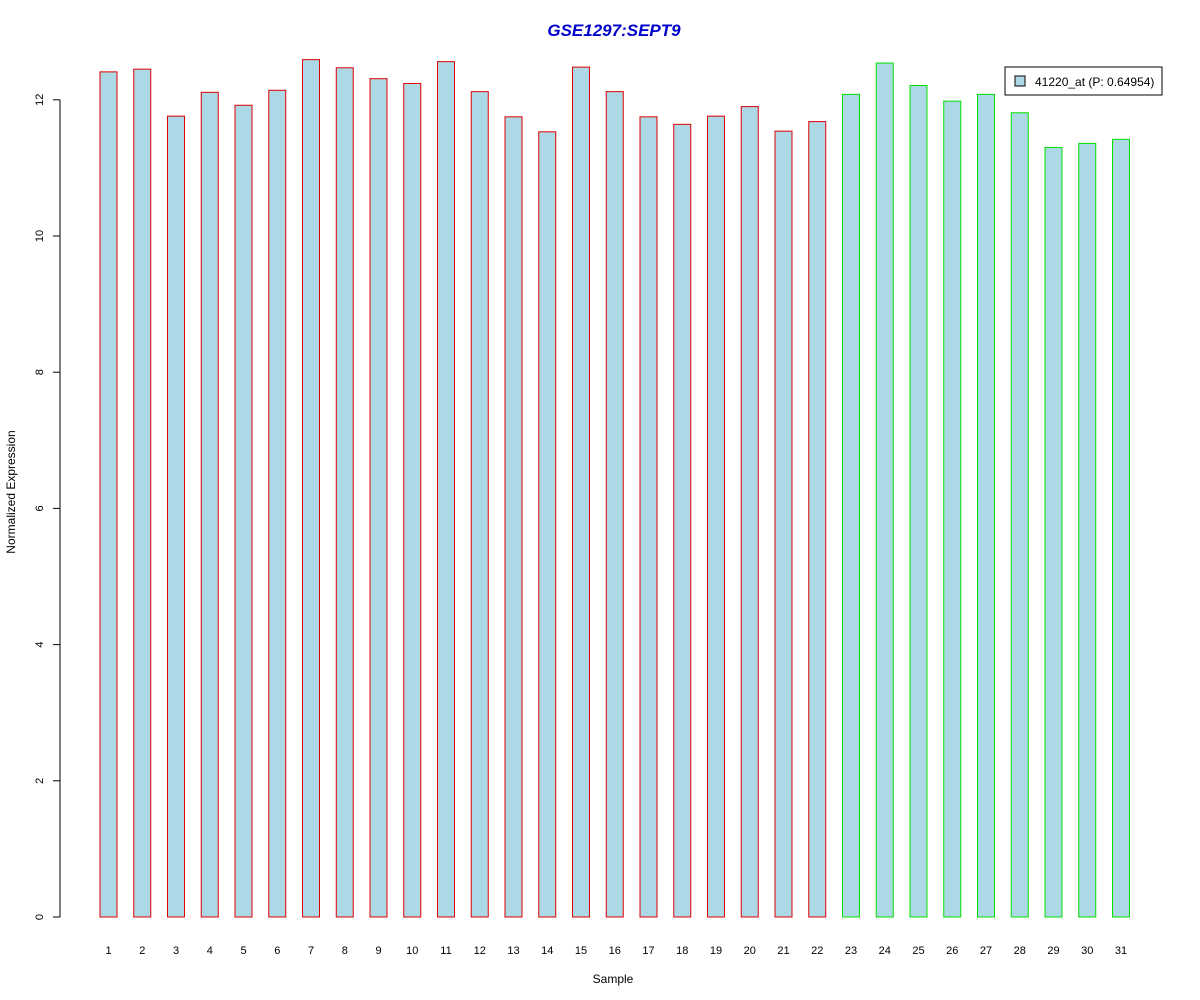 Image resolution: width=1200 pixels, height=1000 pixels. I want to click on y-tick-label: 4, so click(40, 645).